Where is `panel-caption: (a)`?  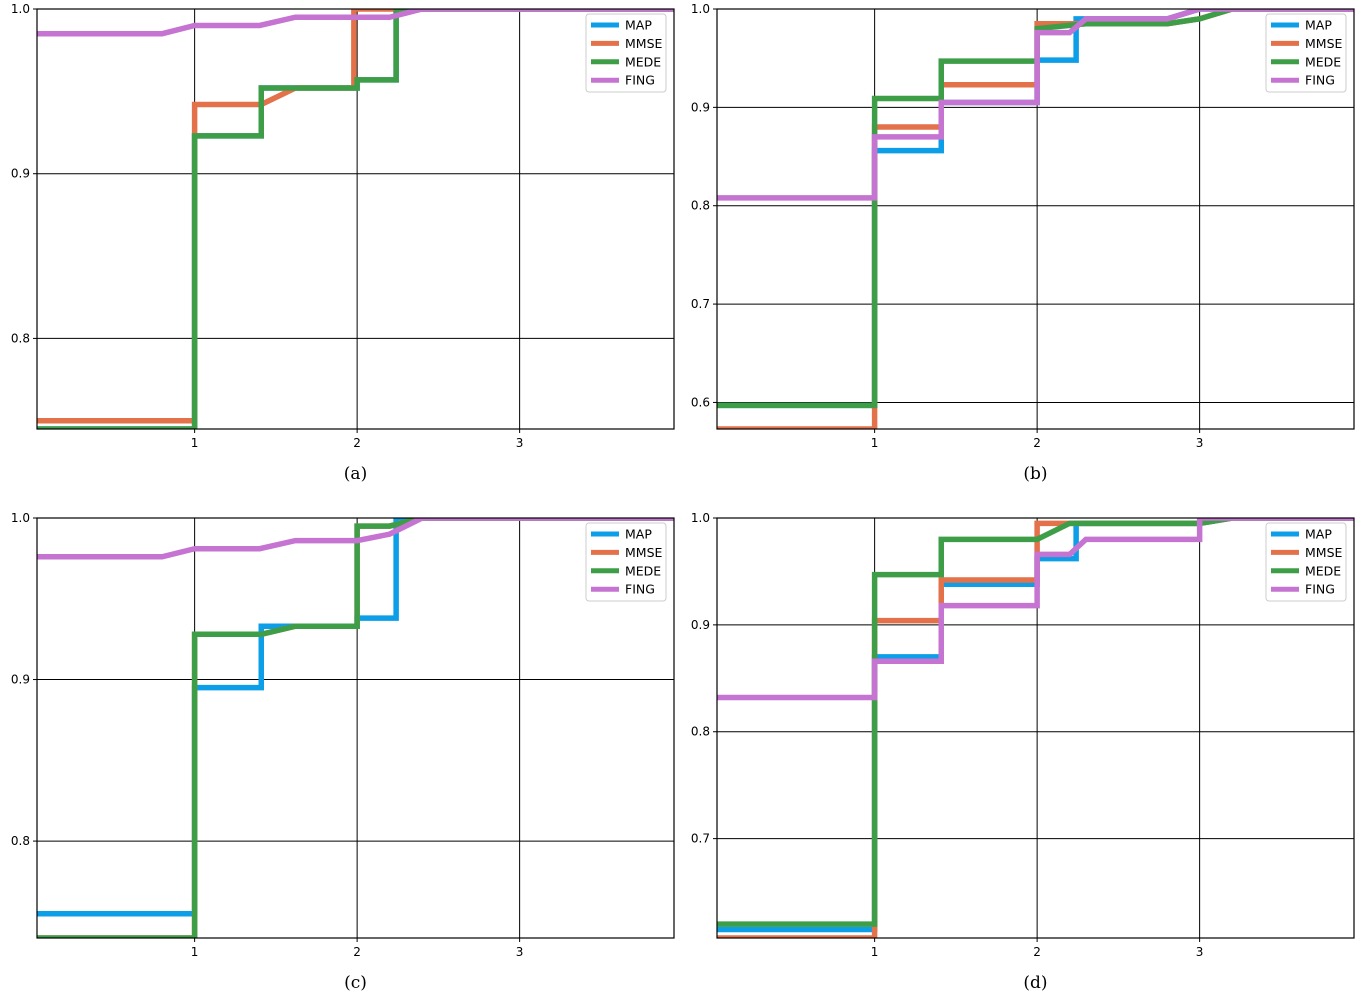 panel-caption: (a) is located at coordinates (355, 474).